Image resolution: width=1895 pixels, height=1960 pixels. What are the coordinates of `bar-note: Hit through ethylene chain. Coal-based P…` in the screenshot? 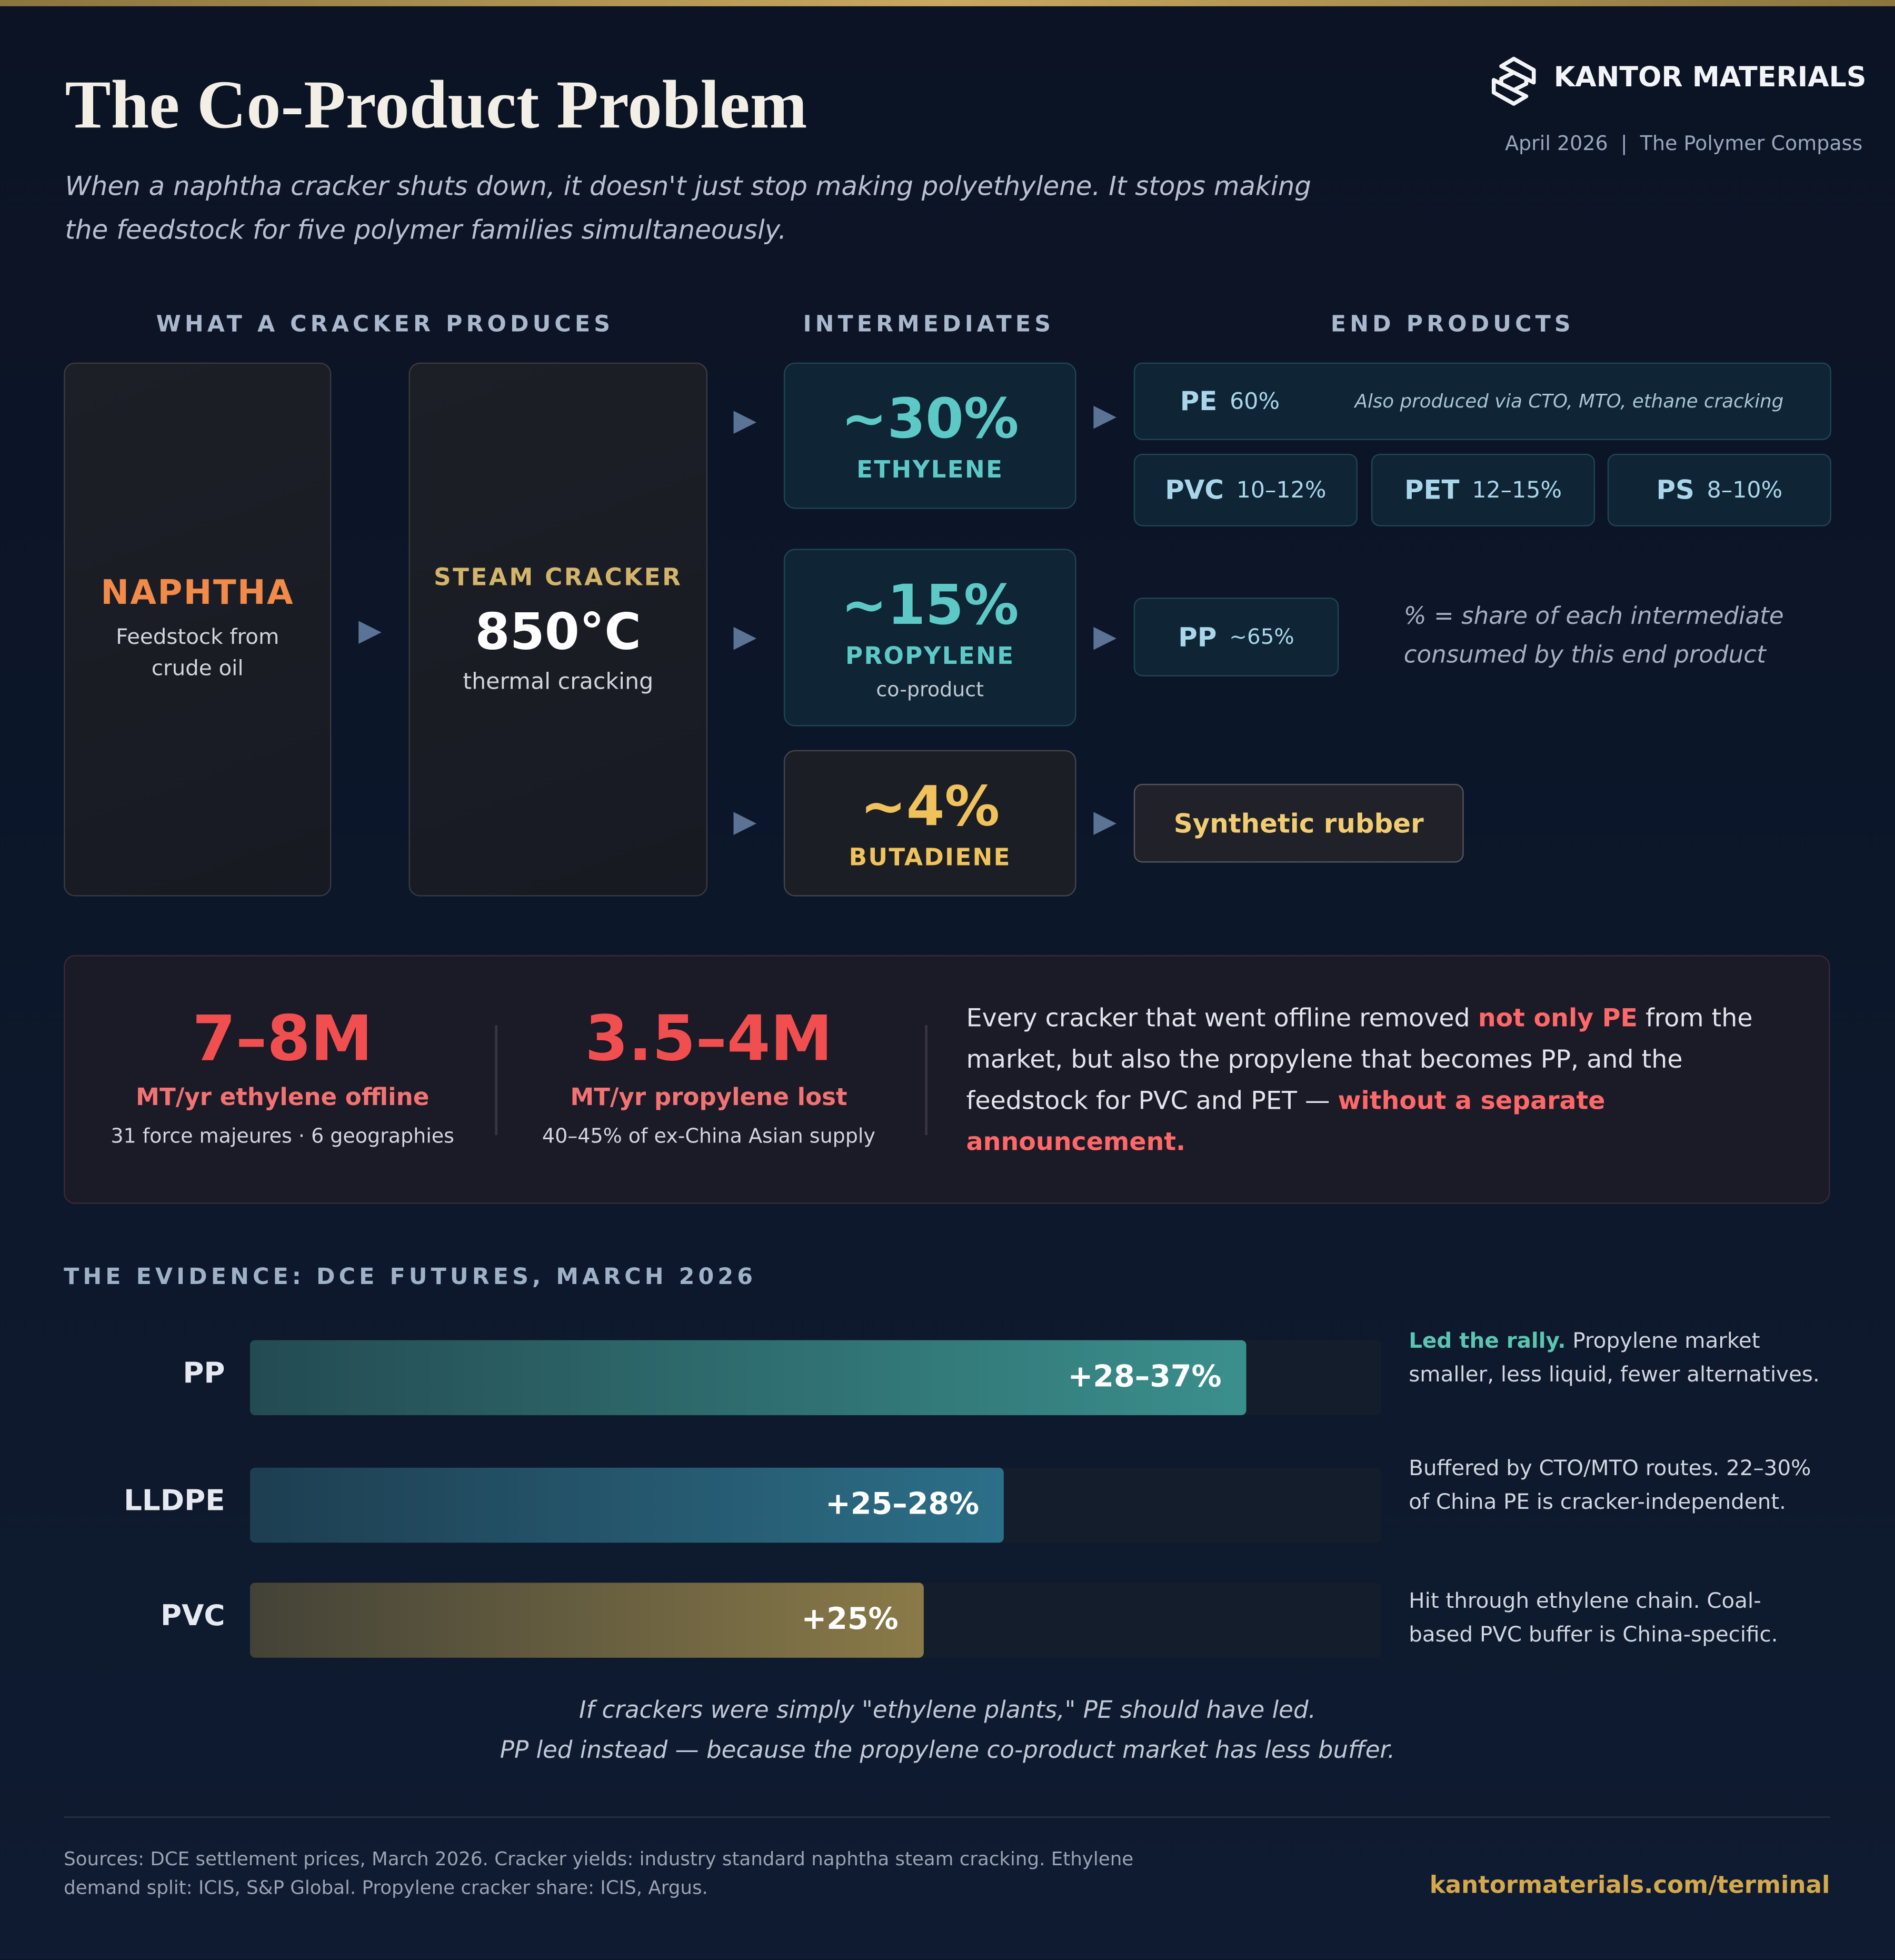 It's located at (1615, 1619).